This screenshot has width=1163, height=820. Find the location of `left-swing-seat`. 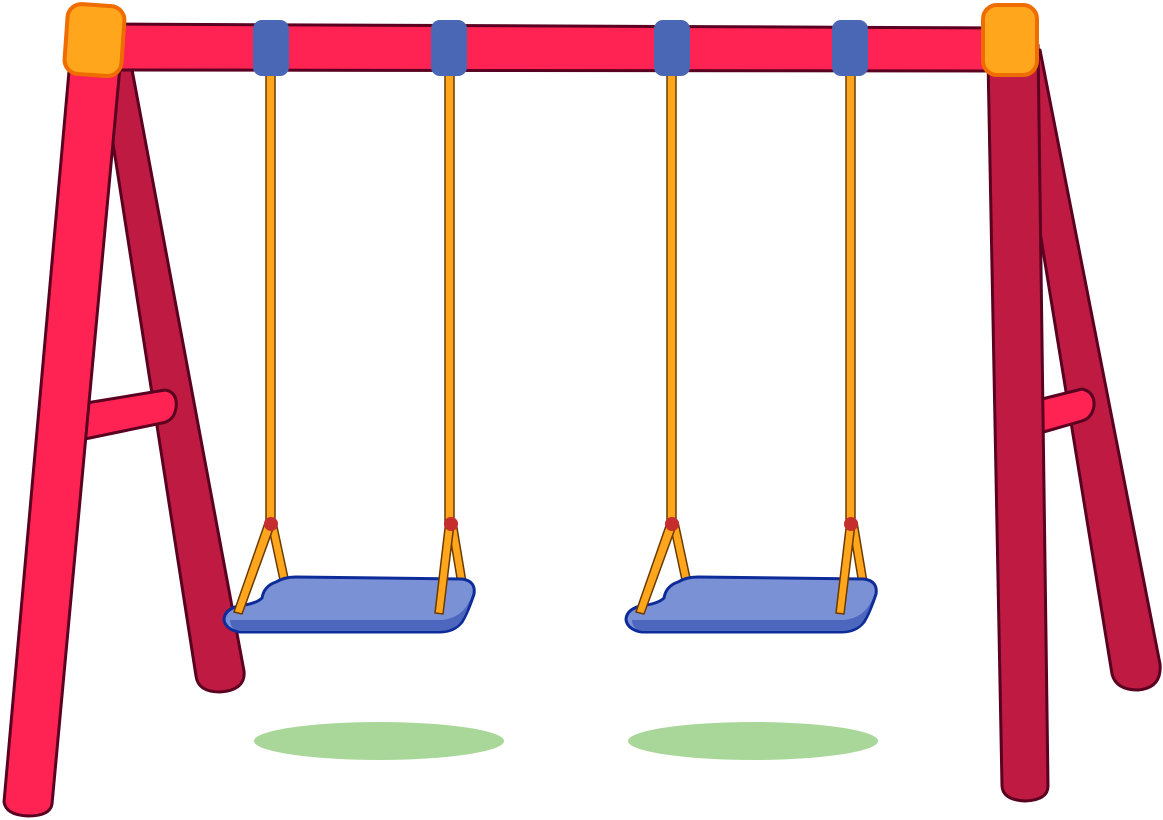

left-swing-seat is located at coordinates (349, 604).